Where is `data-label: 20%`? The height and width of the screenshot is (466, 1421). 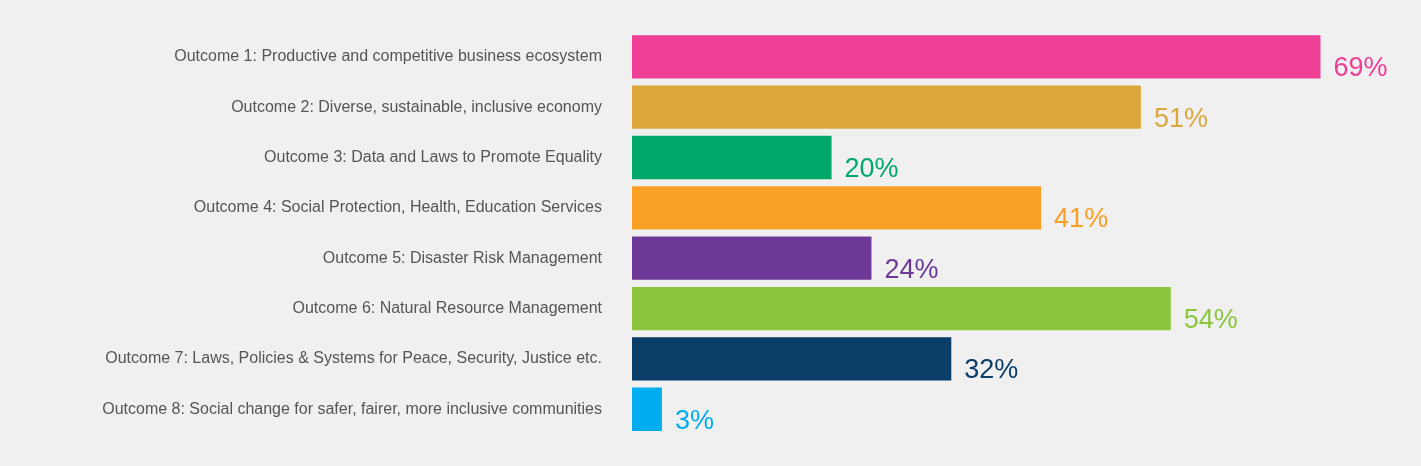 data-label: 20% is located at coordinates (871, 167).